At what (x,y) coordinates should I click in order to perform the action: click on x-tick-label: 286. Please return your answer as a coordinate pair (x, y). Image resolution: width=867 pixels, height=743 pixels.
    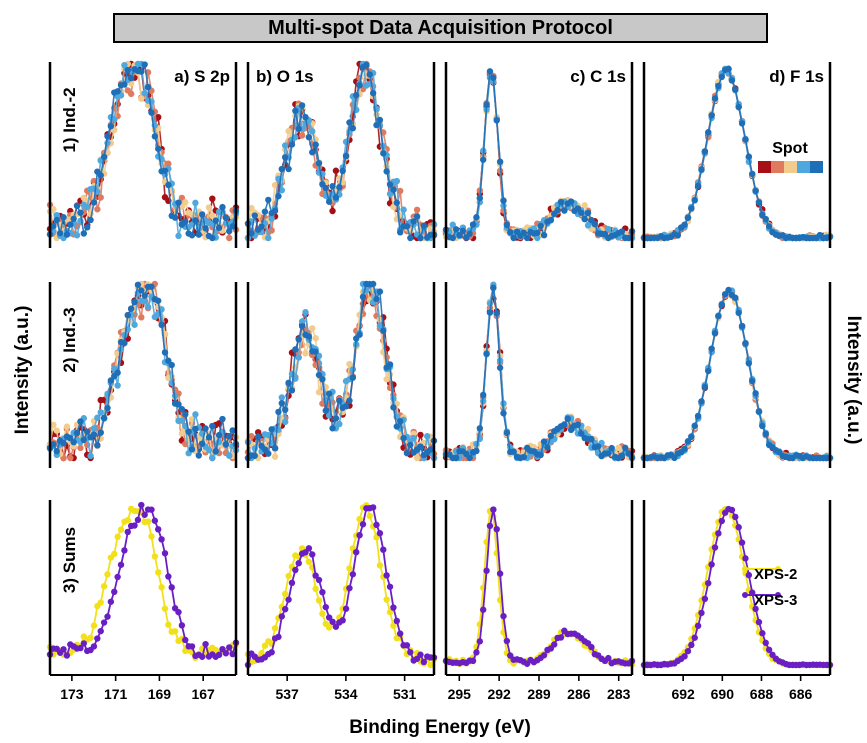
    Looking at the image, I should click on (579, 694).